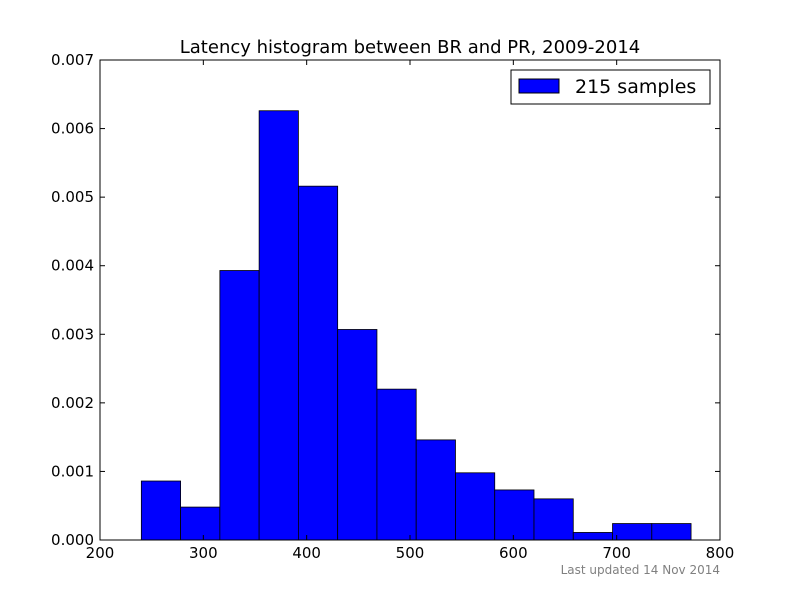  Describe the element at coordinates (72, 334) in the screenshot. I see `y-tick-label: 0.003` at that location.